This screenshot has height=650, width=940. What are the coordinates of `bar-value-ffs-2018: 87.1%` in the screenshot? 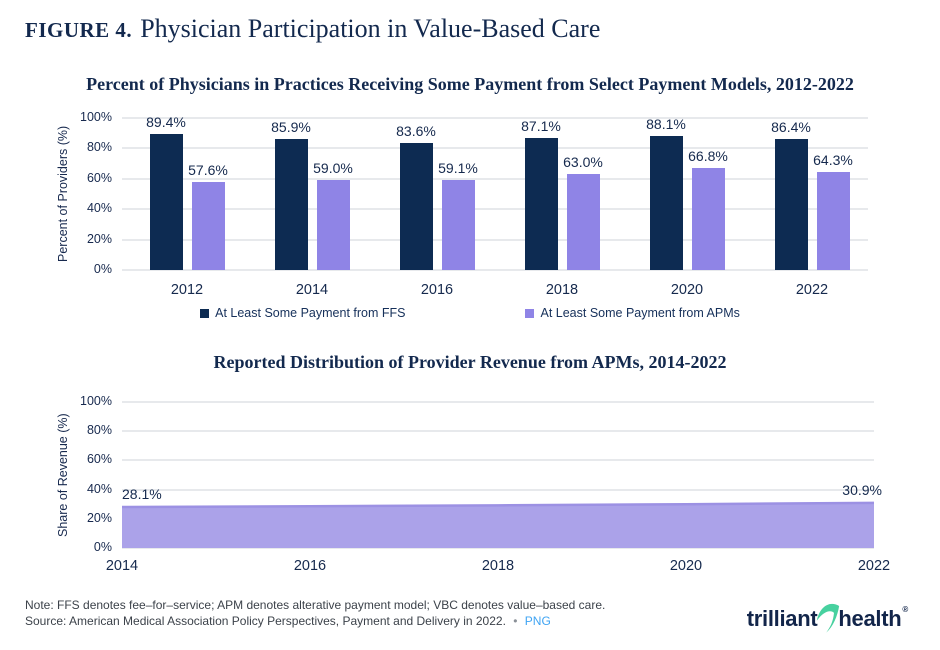 It's located at (541, 125).